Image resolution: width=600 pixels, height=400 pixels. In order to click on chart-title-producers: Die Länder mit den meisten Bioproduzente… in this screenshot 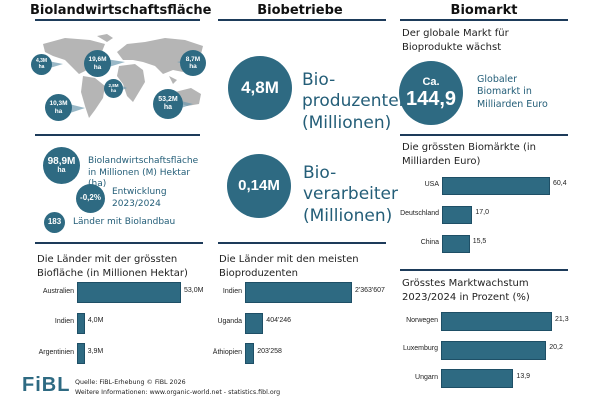, I will do `click(289, 266)`.